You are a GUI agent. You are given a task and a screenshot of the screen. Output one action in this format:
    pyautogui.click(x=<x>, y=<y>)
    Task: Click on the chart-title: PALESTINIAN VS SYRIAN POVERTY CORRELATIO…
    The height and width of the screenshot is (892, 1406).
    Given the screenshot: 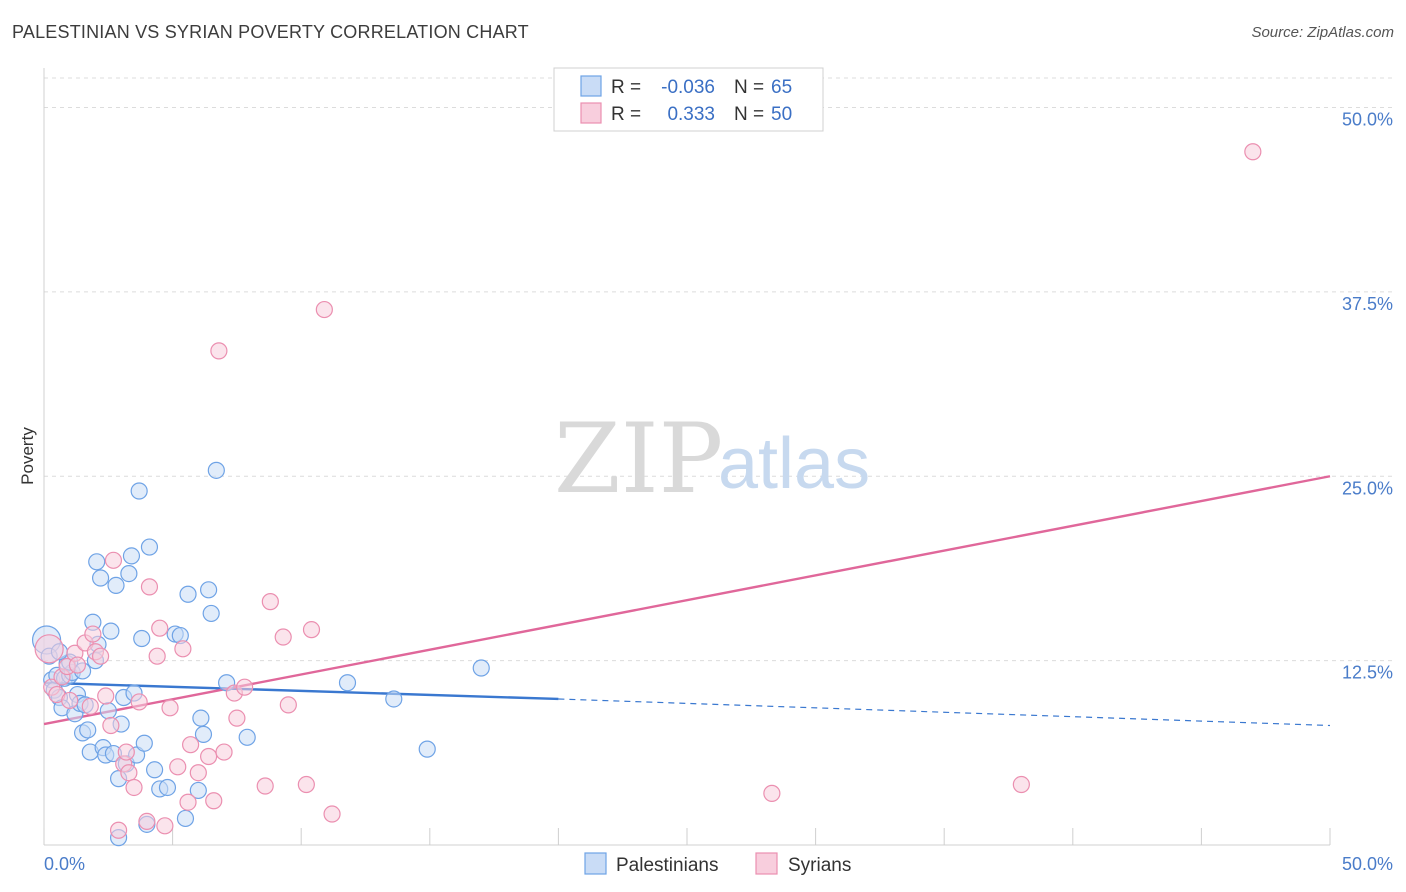 What is the action you would take?
    pyautogui.click(x=270, y=32)
    